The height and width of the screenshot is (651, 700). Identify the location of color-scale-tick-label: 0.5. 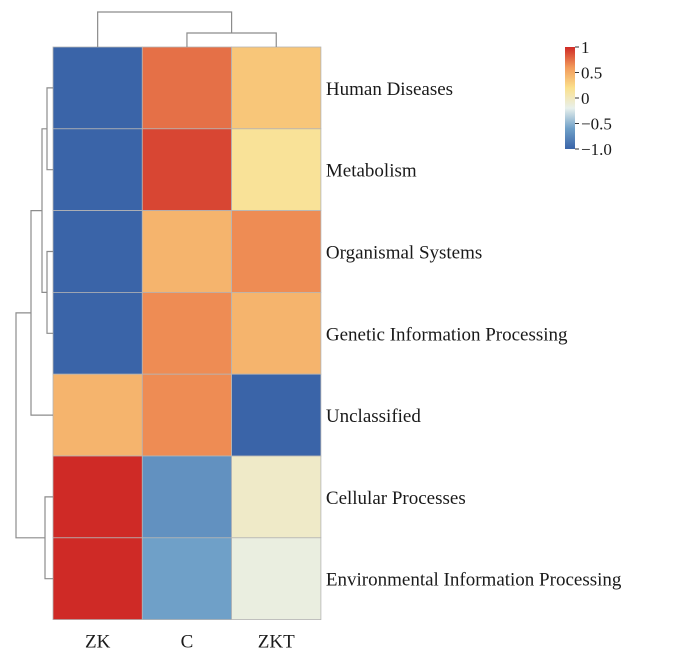
(591, 73).